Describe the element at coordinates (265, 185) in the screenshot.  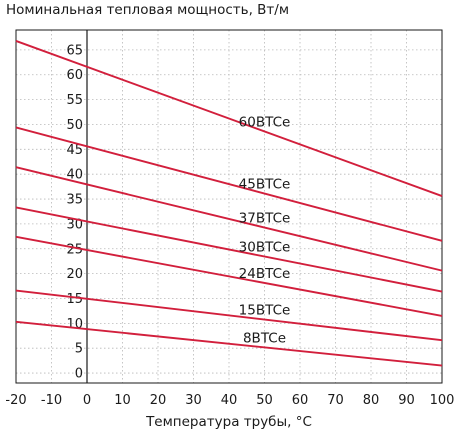
I see `series-label-45btce: 45BTCe` at that location.